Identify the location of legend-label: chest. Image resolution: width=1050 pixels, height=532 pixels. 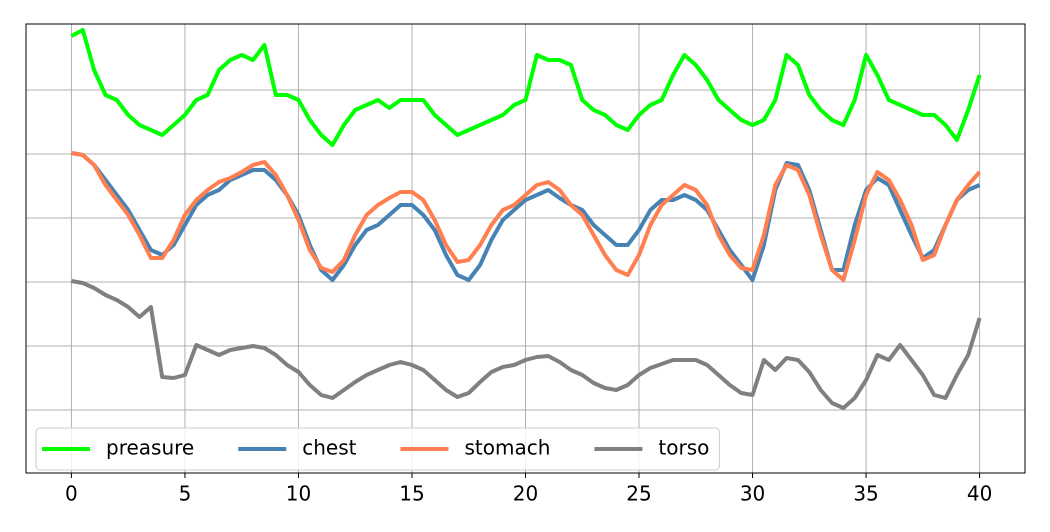
(329, 448).